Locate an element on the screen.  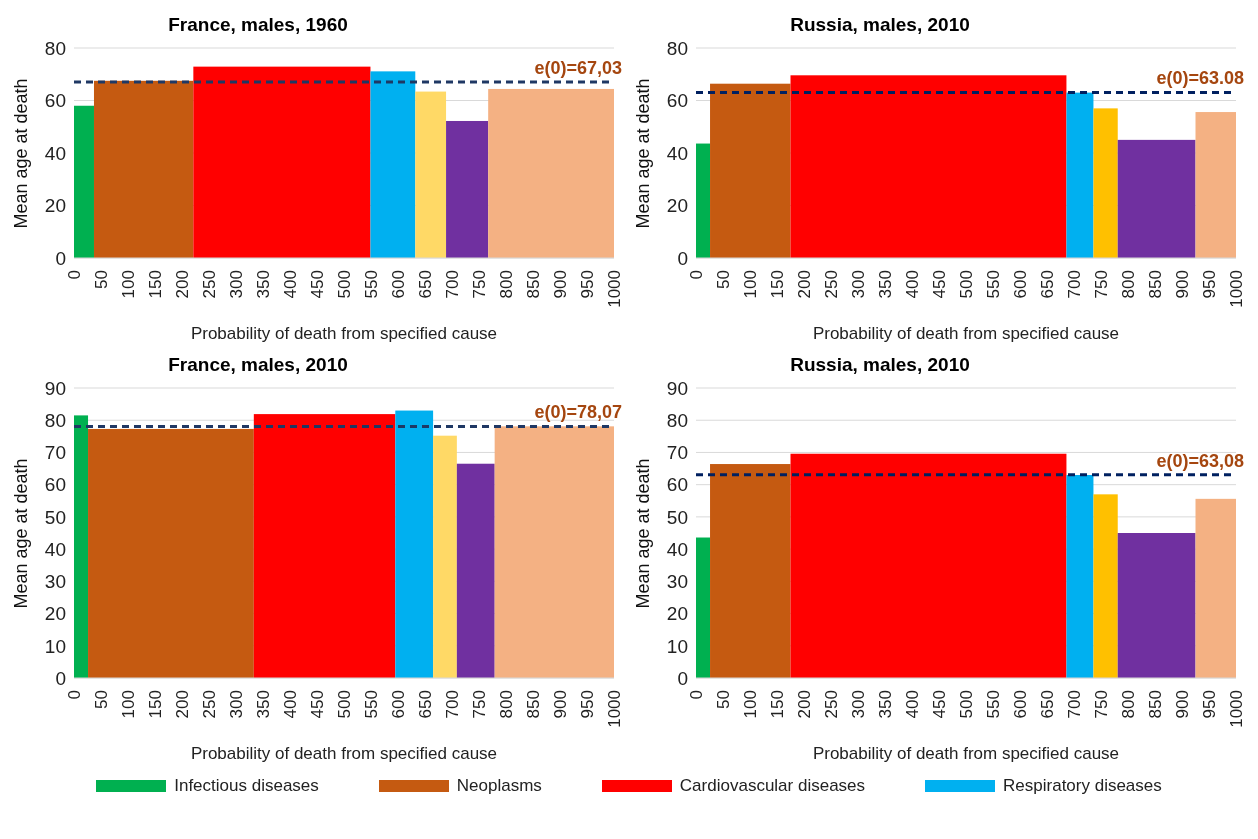
ref-line-label: e(0)=67,03 is located at coordinates (578, 68).